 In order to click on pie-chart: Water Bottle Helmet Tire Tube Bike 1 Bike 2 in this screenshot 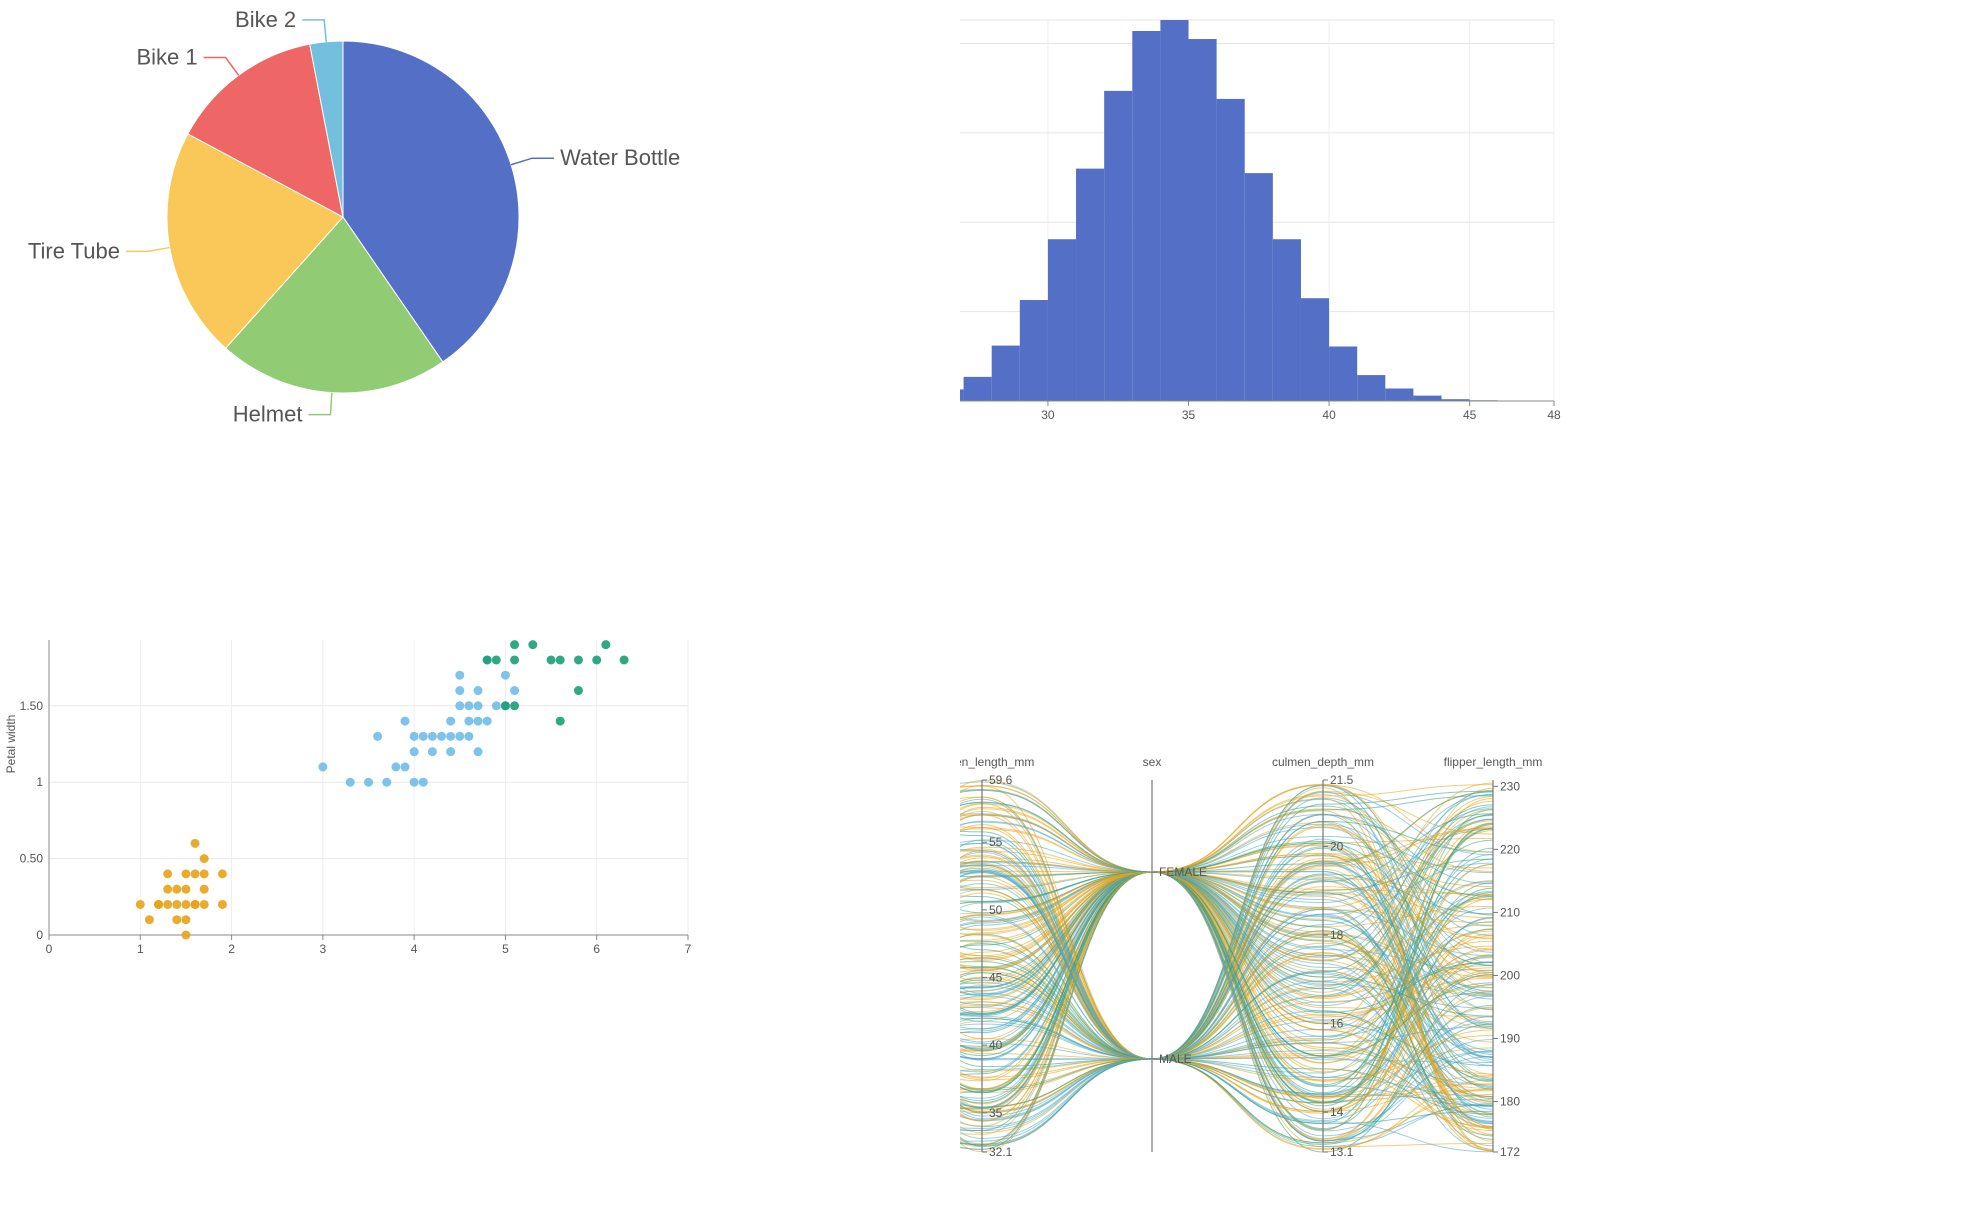, I will do `click(354, 217)`.